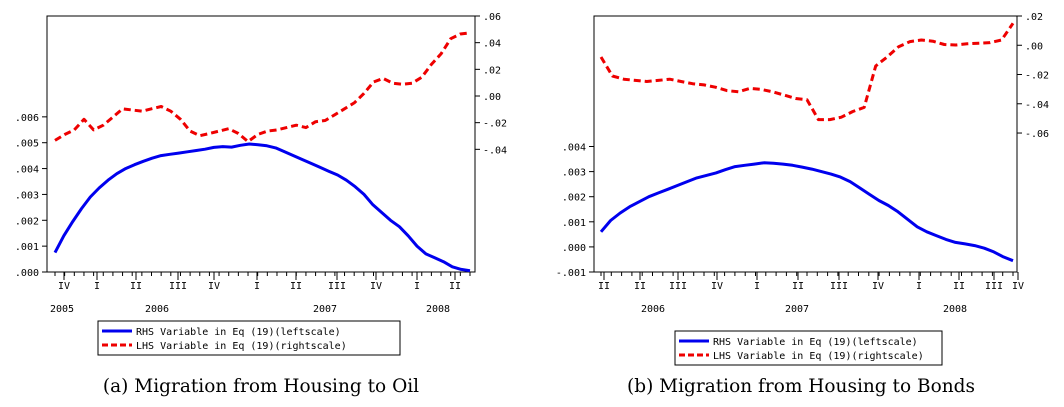  What do you see at coordinates (27, 118) in the screenshot?
I see `left-tick-label: .006` at bounding box center [27, 118].